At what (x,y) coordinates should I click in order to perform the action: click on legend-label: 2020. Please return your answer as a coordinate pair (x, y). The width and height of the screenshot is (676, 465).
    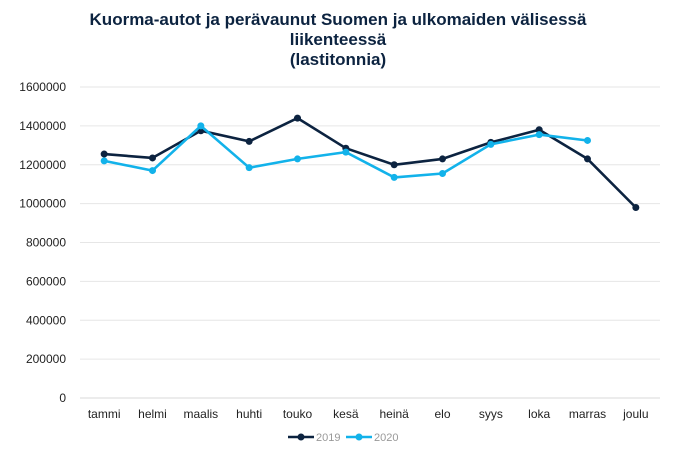
    Looking at the image, I should click on (386, 438).